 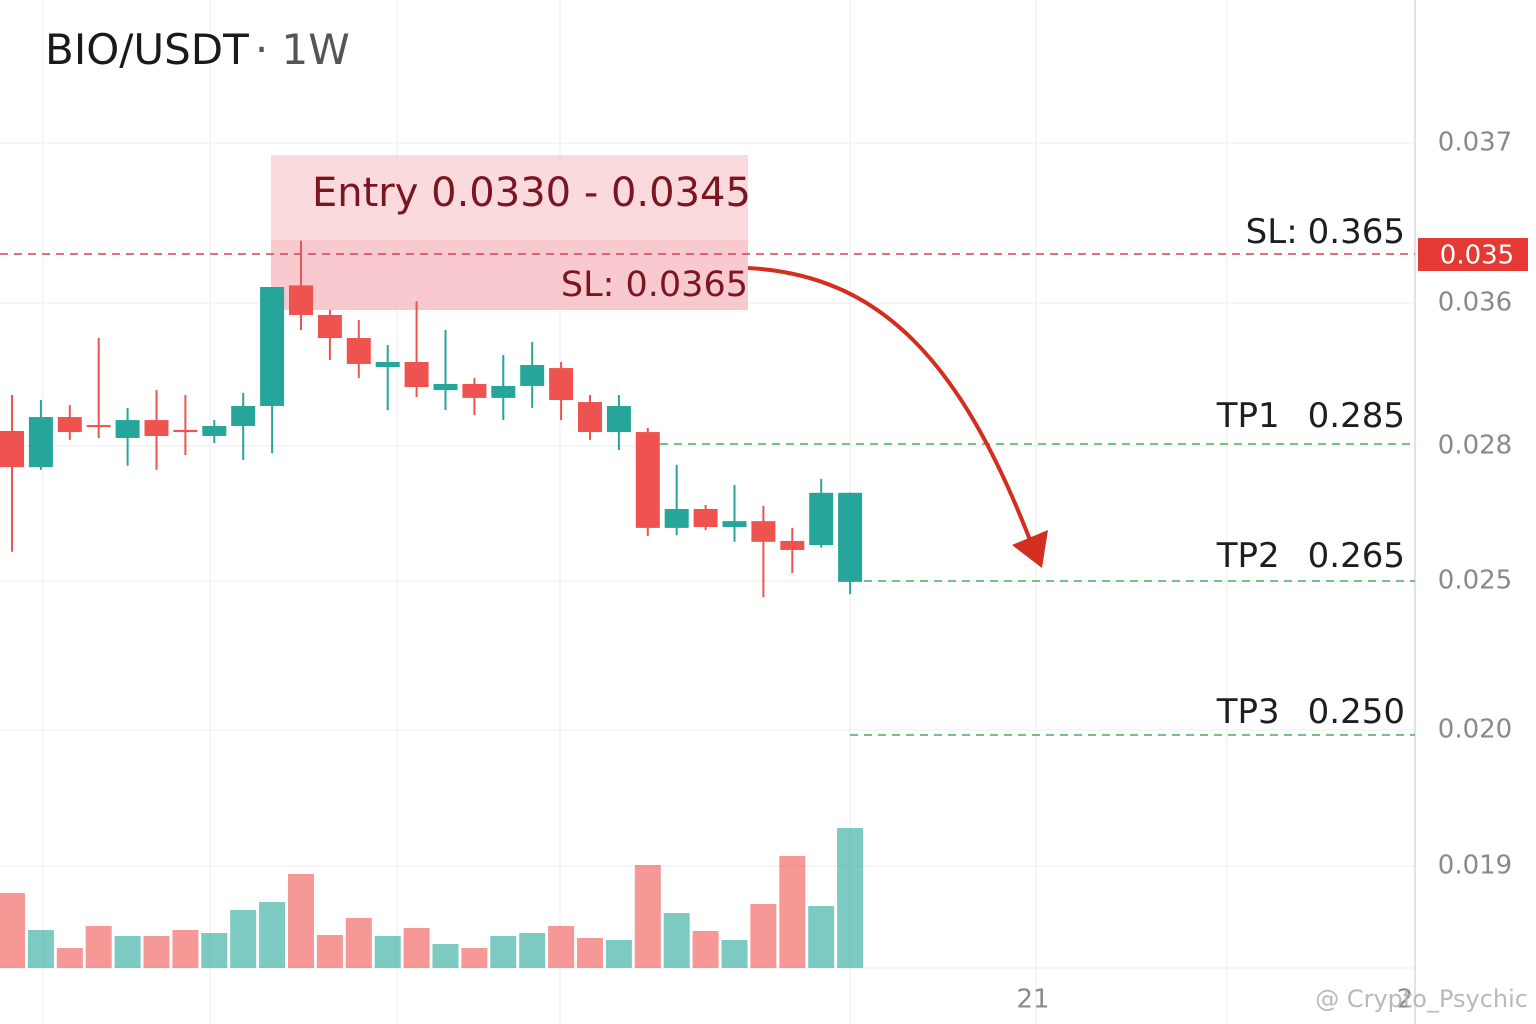 What do you see at coordinates (1356, 232) in the screenshot?
I see `level-price: 0.365` at bounding box center [1356, 232].